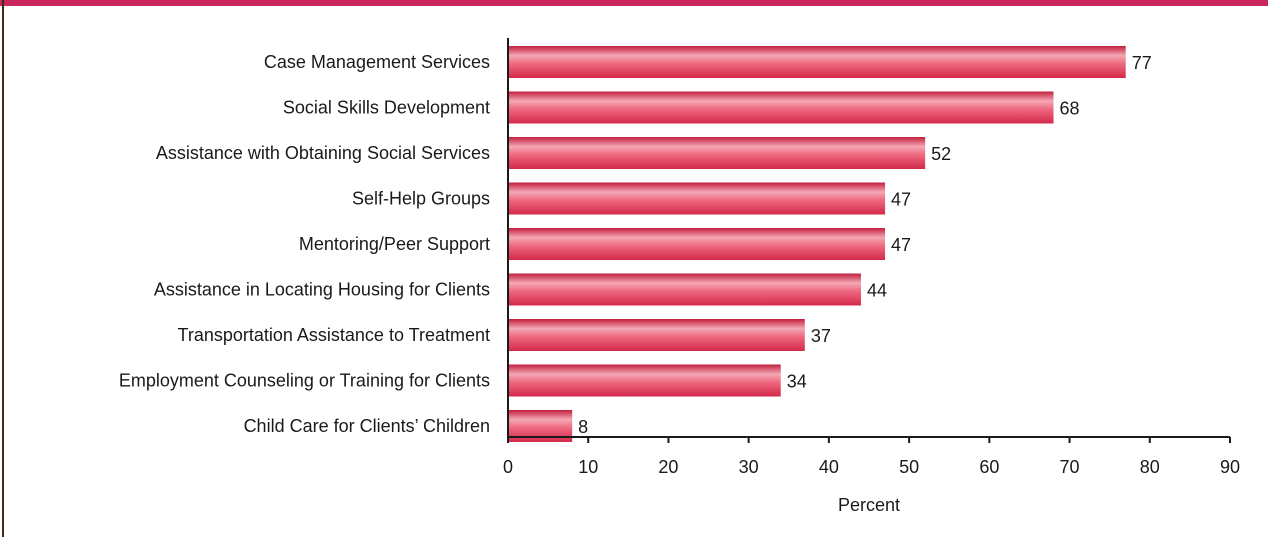  What do you see at coordinates (1230, 467) in the screenshot?
I see `x-tick-label: 90` at bounding box center [1230, 467].